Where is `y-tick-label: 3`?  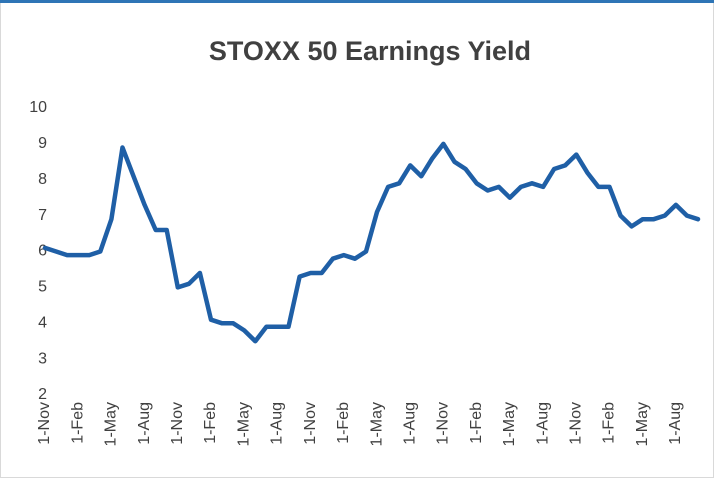 y-tick-label: 3 is located at coordinates (42, 358).